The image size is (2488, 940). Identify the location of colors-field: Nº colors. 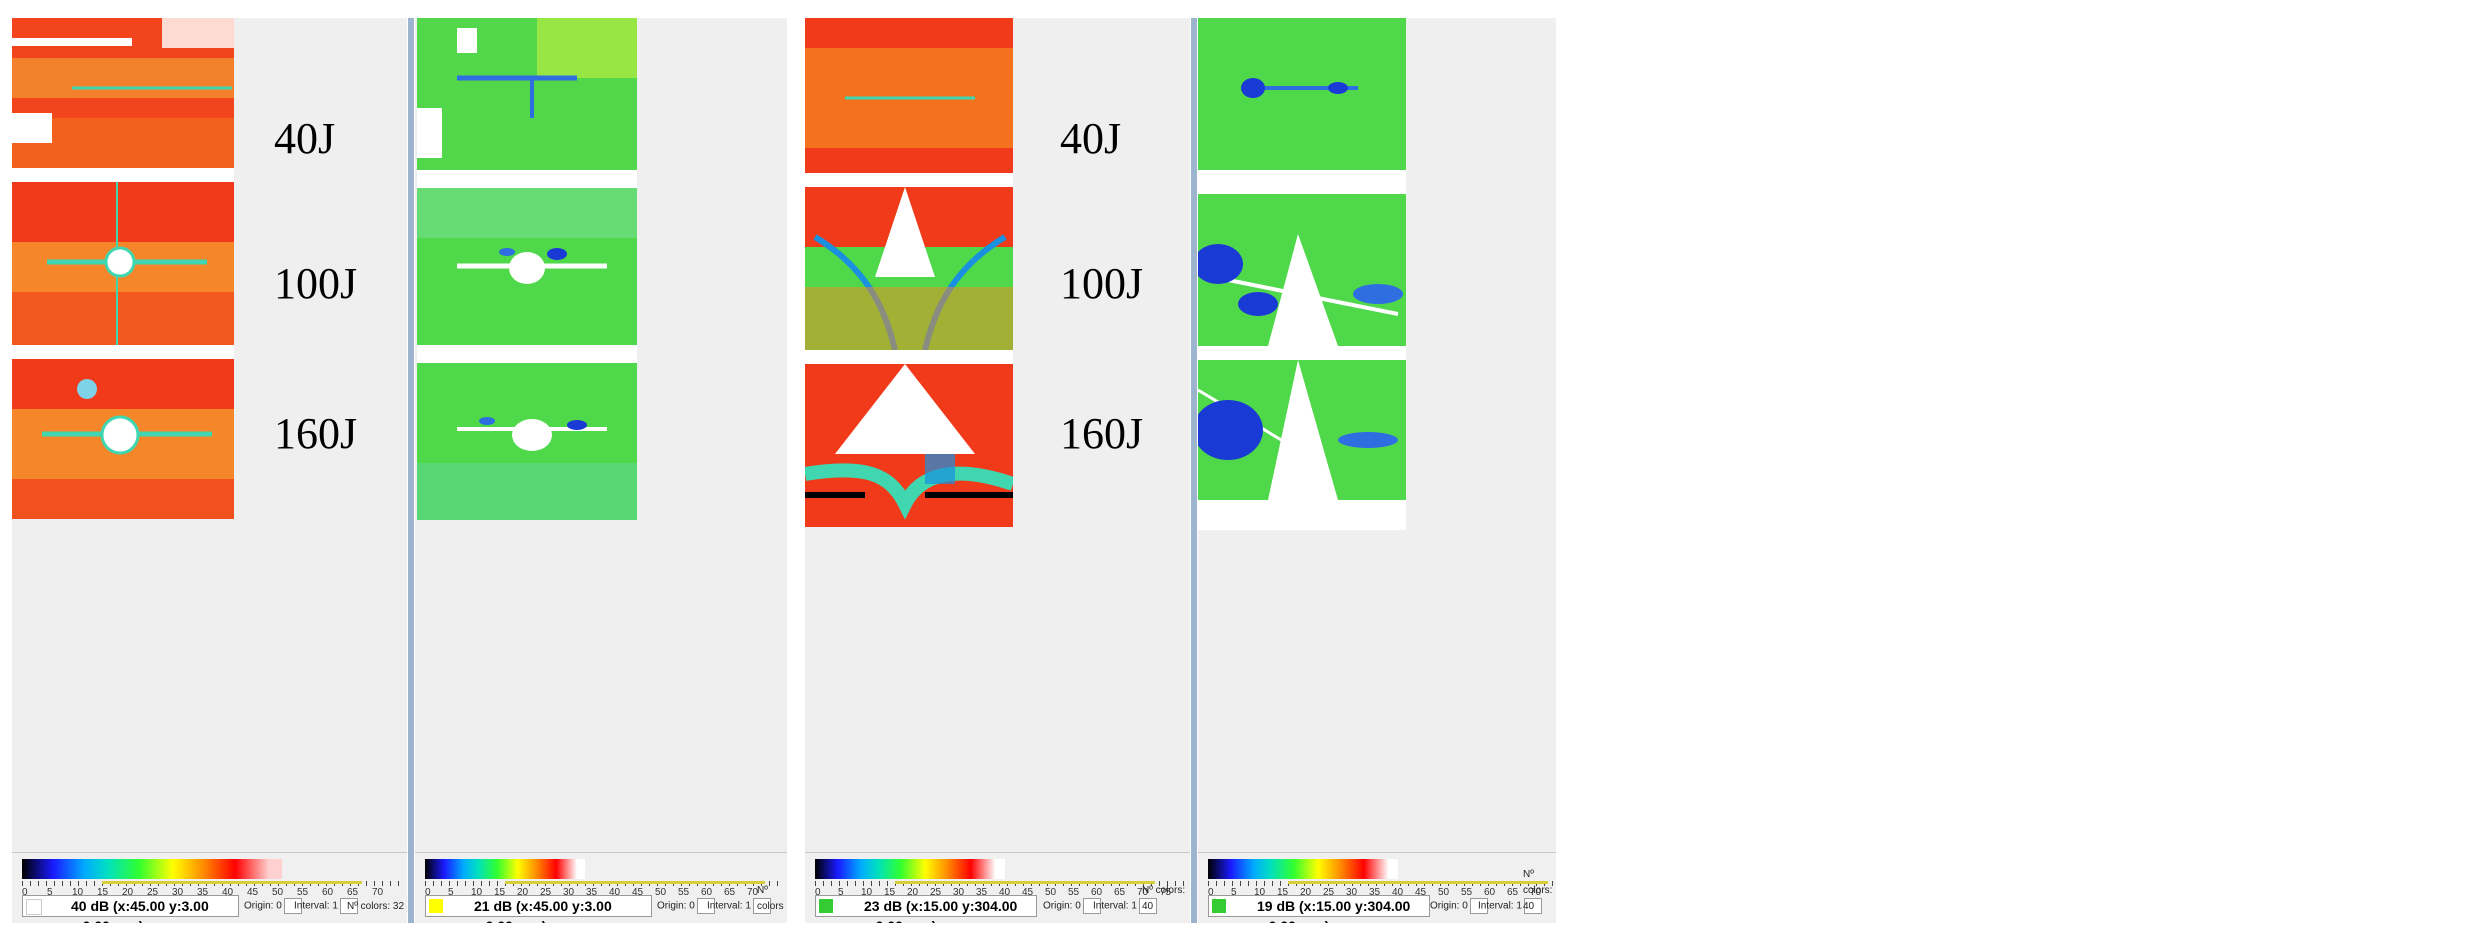
(770, 898).